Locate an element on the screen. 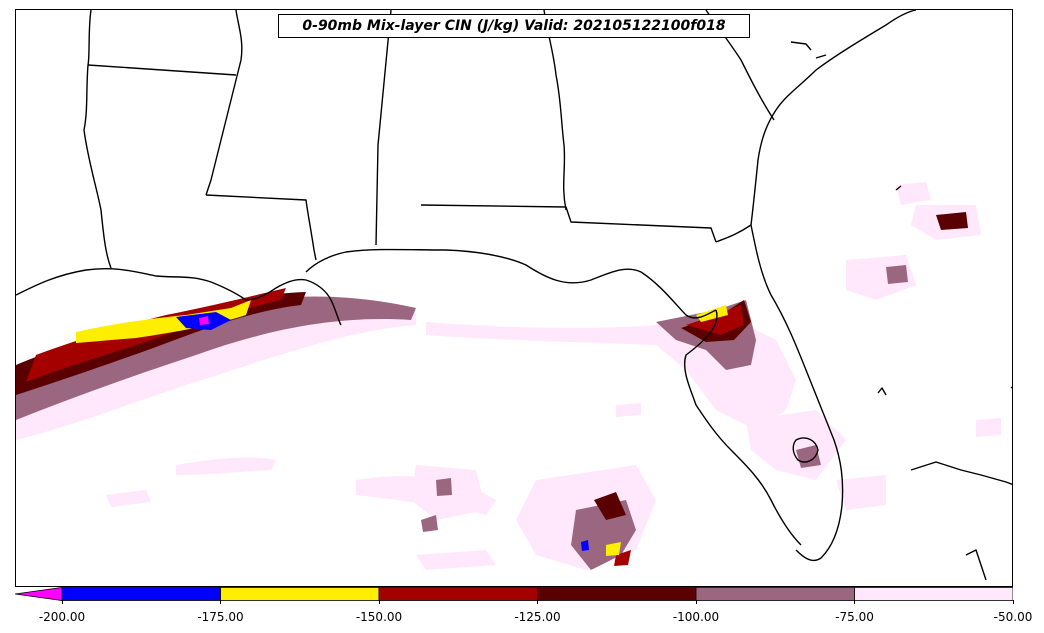 The height and width of the screenshot is (633, 1044). colorbar-tick-label: -100.00 is located at coordinates (696, 617).